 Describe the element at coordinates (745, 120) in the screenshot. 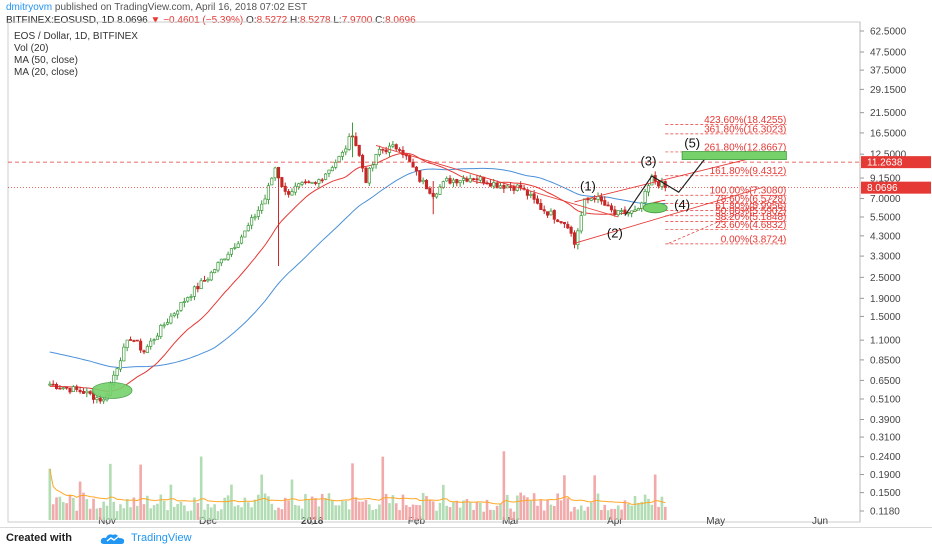

I see `fib-level-label: 423.60%(18.4255)` at that location.